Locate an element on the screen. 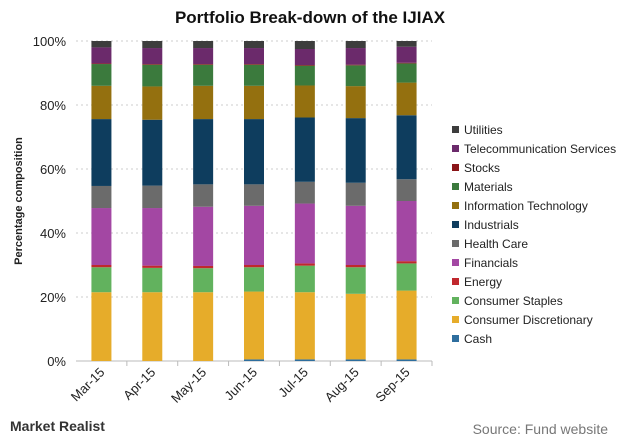  legend-label: Energy is located at coordinates (483, 282).